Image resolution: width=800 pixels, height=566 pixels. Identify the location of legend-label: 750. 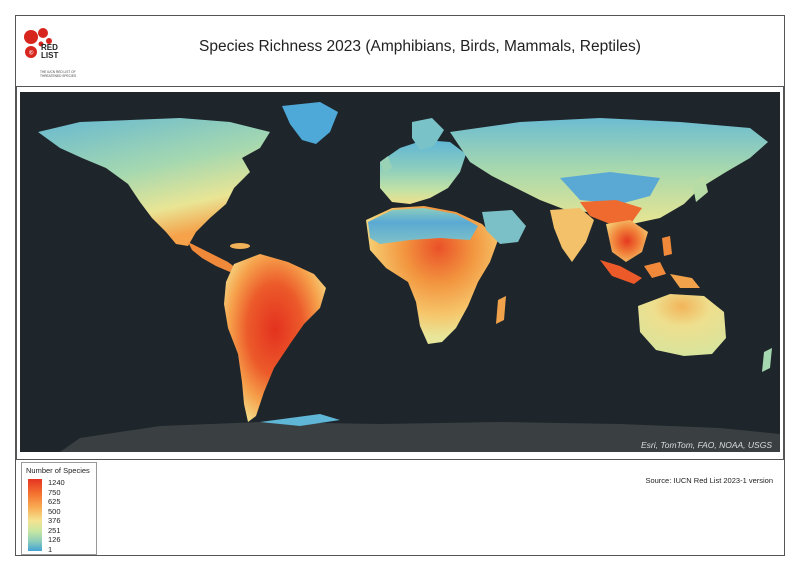
(54, 492).